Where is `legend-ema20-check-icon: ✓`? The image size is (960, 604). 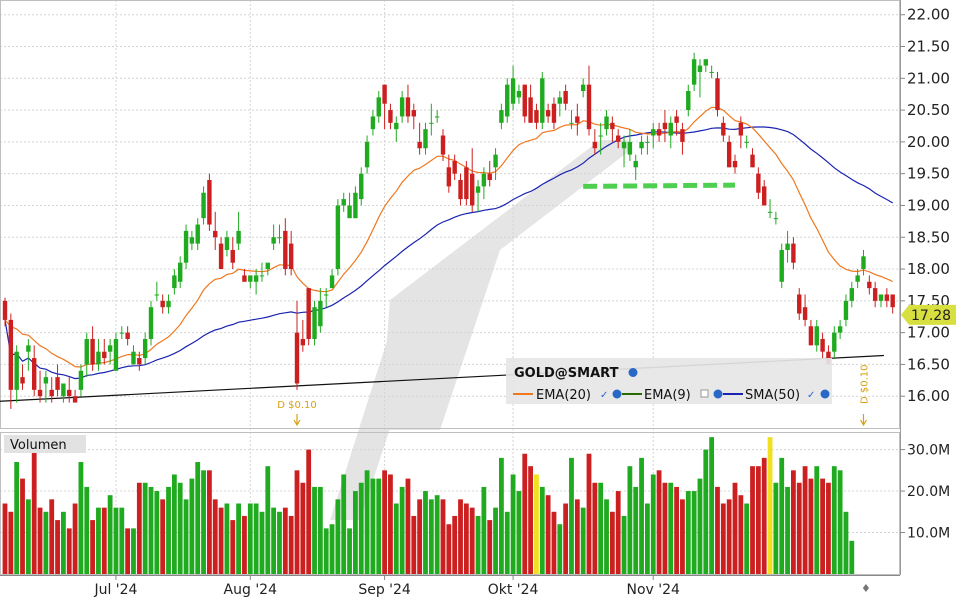
legend-ema20-check-icon: ✓ is located at coordinates (604, 395).